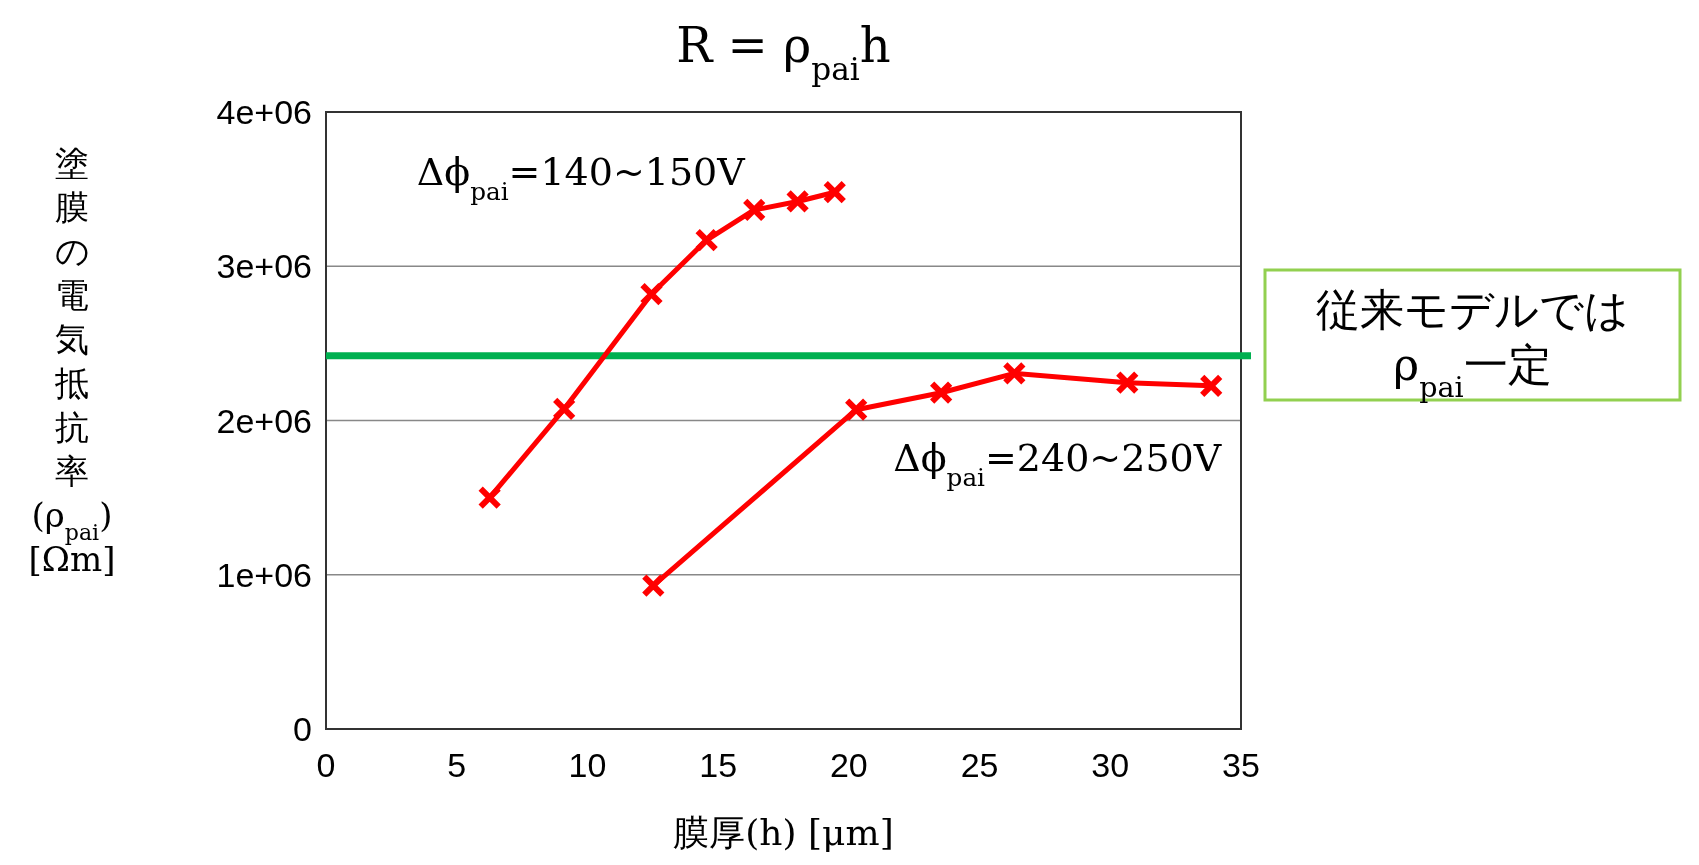 This screenshot has height=865, width=1699. What do you see at coordinates (1110, 765) in the screenshot?
I see `x-tick-label: 30` at bounding box center [1110, 765].